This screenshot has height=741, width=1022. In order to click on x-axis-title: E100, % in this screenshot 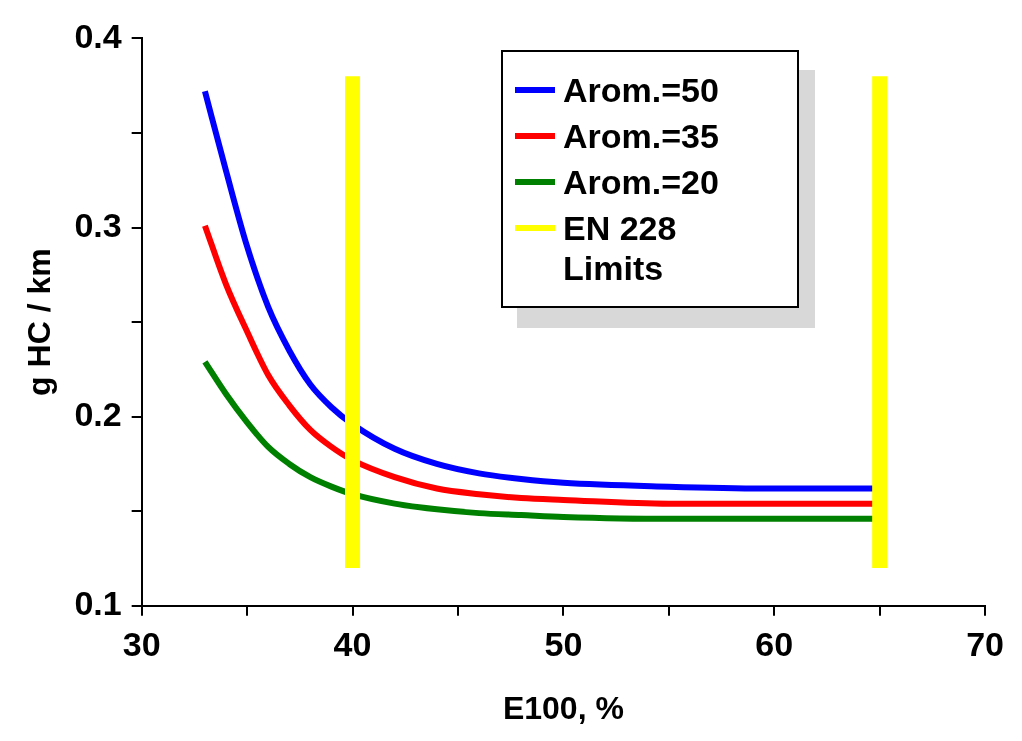, I will do `click(563, 707)`.